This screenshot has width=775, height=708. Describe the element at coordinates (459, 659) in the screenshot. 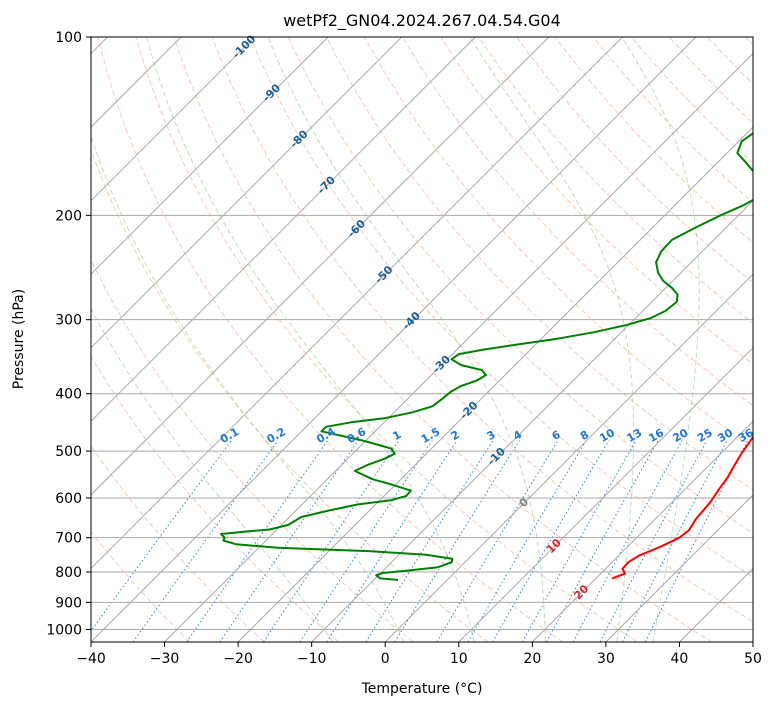

I see `x-tick-label: 10` at that location.